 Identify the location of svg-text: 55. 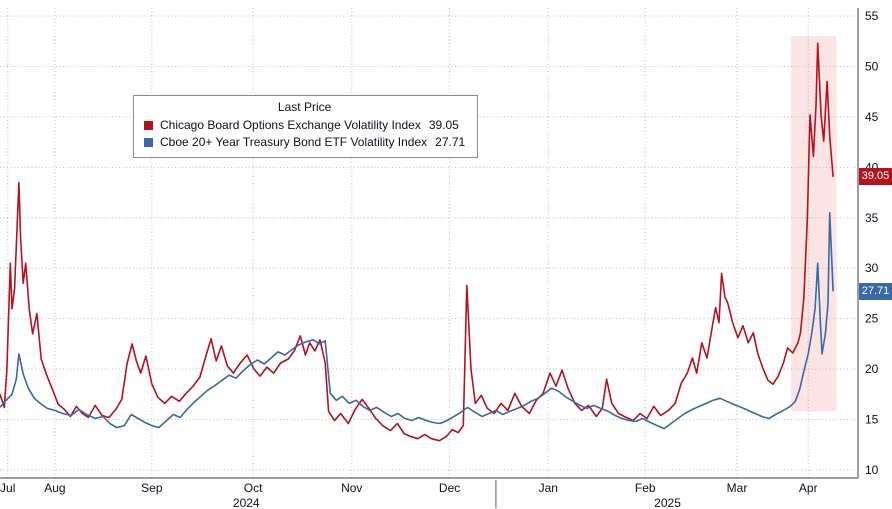
(872, 16).